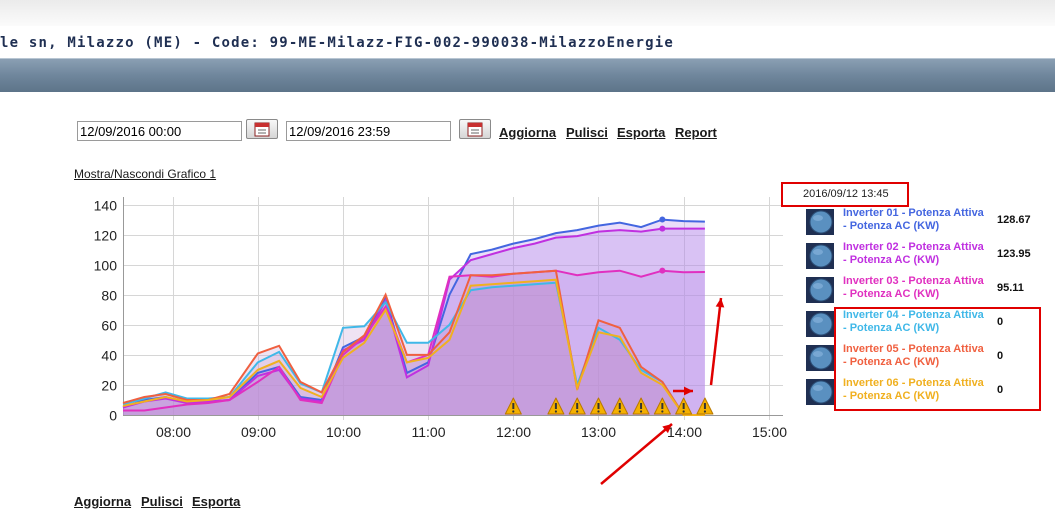 Image resolution: width=1055 pixels, height=525 pixels. What do you see at coordinates (109, 386) in the screenshot?
I see `y-tick-label: 20` at bounding box center [109, 386].